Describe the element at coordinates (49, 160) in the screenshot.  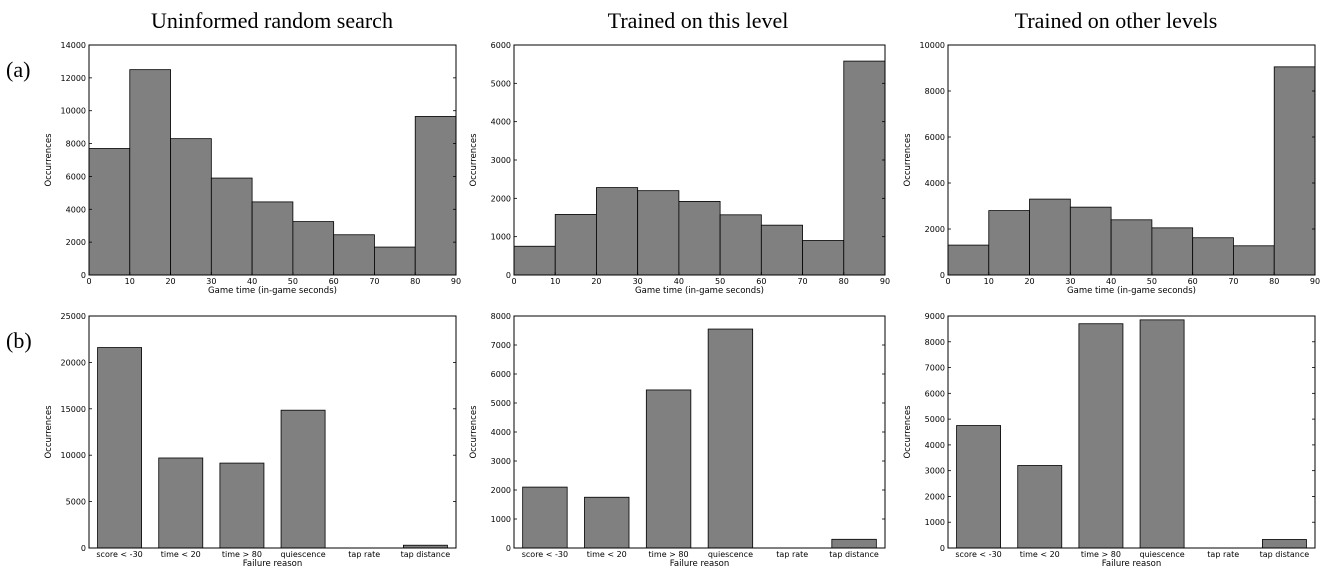
I see `chart1-ylabel: Occurrences` at that location.